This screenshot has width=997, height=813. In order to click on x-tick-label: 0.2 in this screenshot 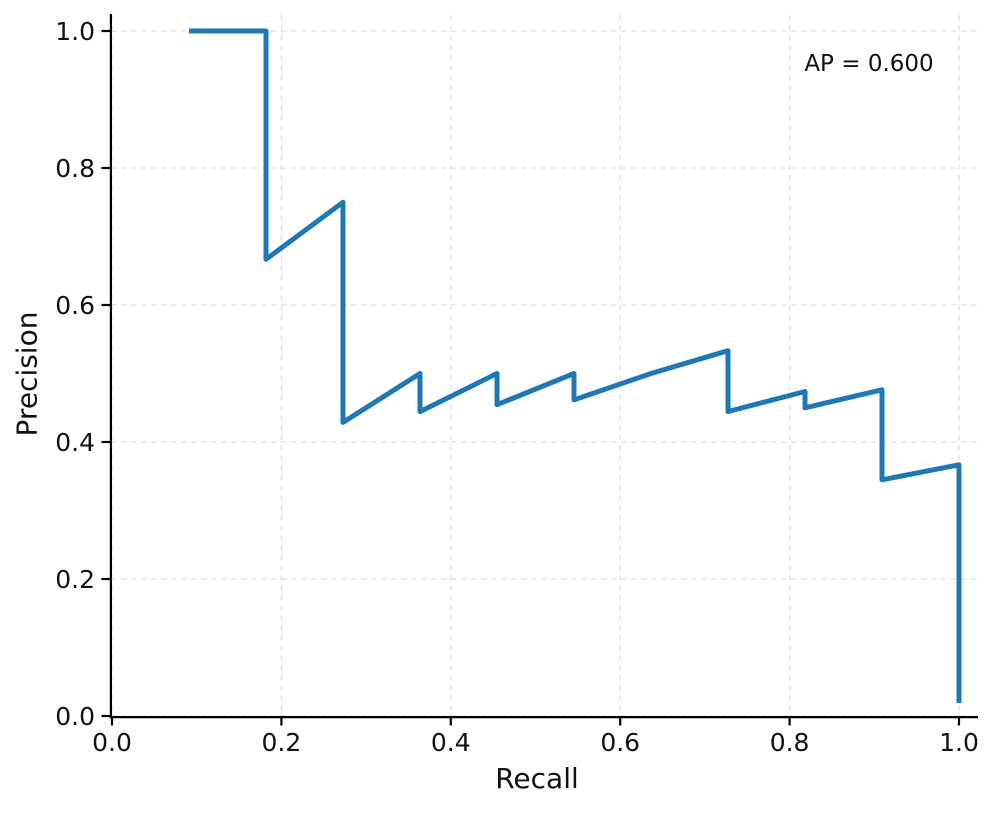, I will do `click(282, 742)`.